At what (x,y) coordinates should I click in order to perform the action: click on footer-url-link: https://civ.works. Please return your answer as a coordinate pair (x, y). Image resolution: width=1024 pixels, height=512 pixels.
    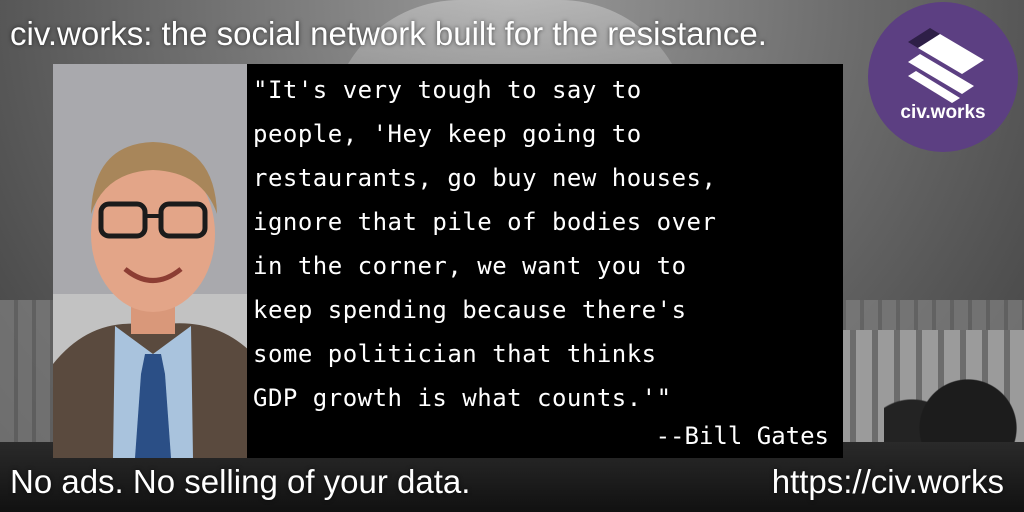
    Looking at the image, I should click on (887, 481).